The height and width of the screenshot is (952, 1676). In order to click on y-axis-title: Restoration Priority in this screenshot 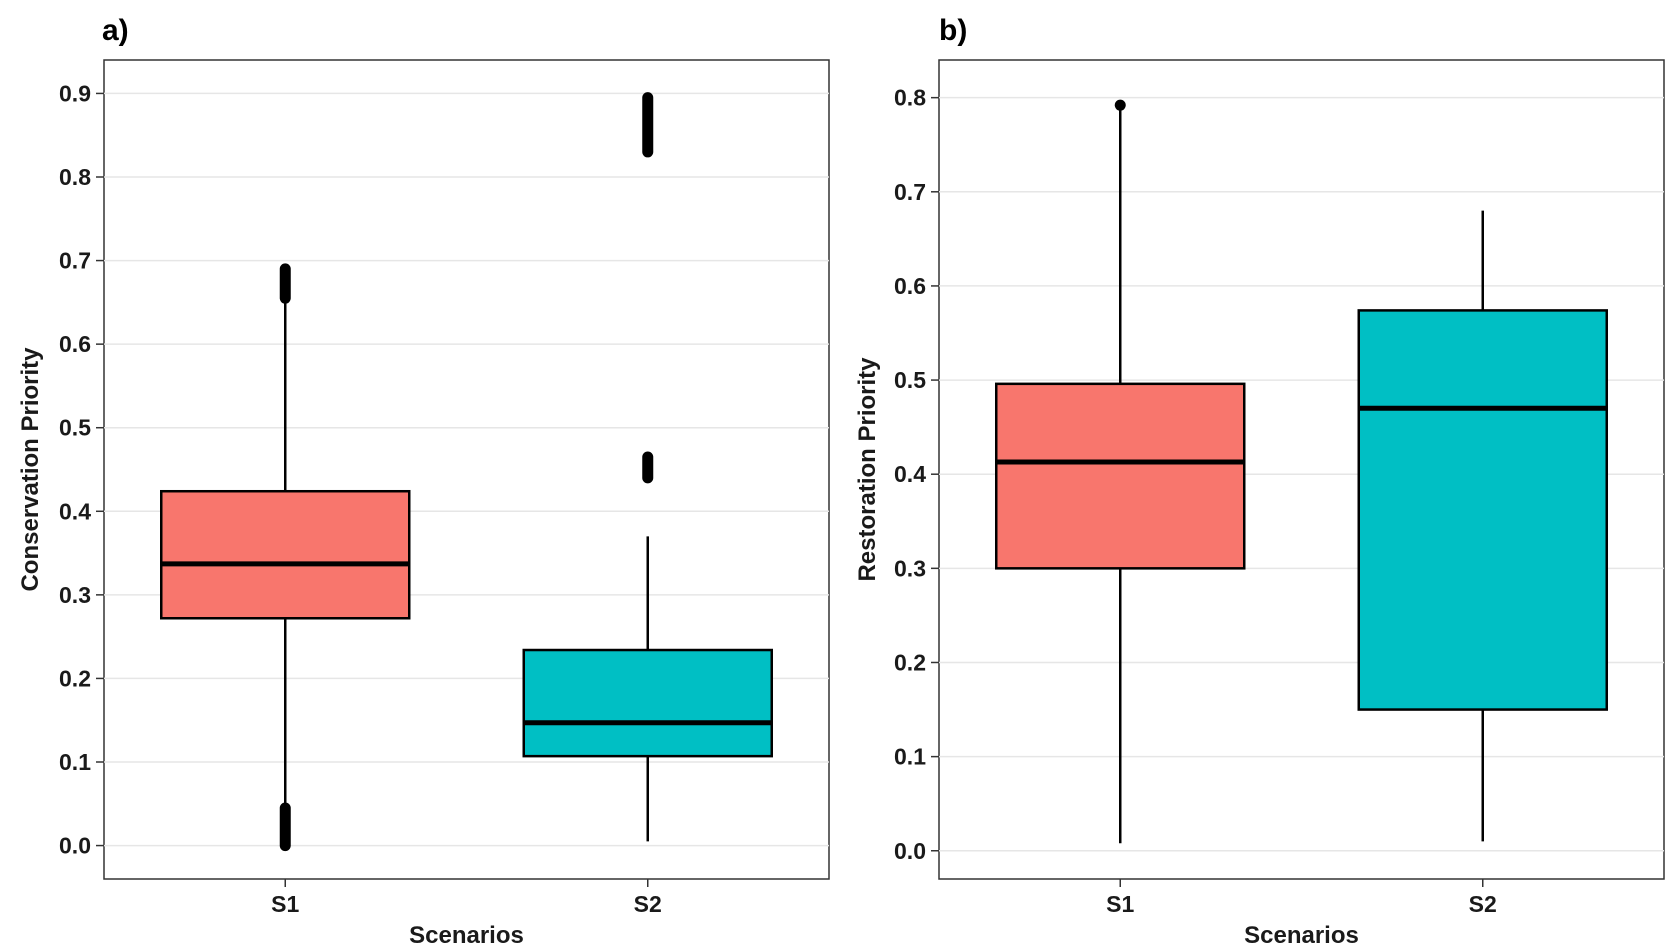, I will do `click(867, 469)`.